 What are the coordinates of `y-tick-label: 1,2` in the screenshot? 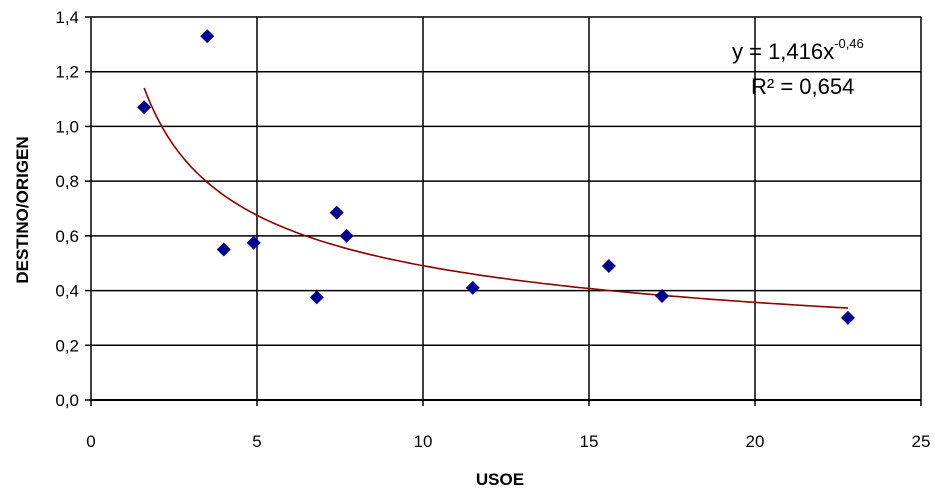 It's located at (67, 72).